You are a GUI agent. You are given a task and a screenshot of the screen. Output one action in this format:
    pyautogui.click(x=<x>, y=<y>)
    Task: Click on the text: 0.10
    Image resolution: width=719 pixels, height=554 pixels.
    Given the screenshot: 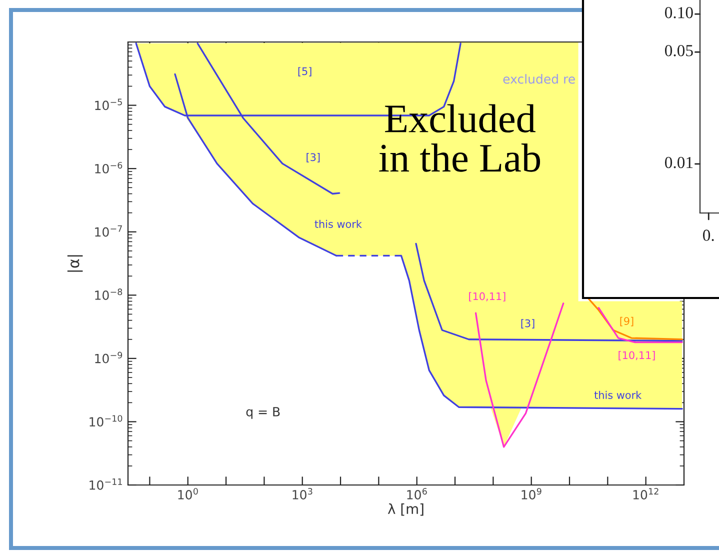 What is the action you would take?
    pyautogui.click(x=679, y=12)
    